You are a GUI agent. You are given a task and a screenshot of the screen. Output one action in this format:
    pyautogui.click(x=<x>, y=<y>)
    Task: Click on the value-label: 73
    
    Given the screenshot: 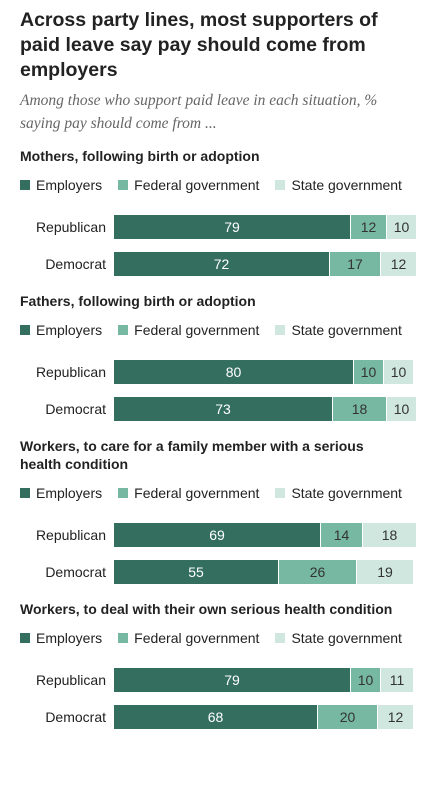 What is the action you would take?
    pyautogui.click(x=223, y=409)
    